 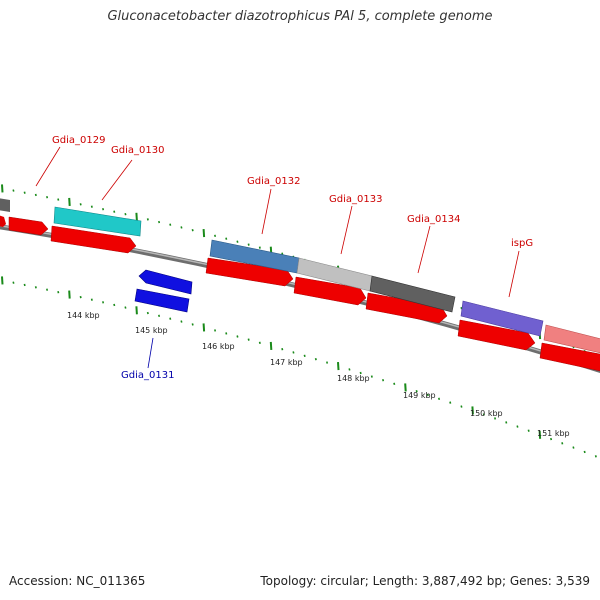 I want to click on gene-label-gdia-0129: Gdia_0129, so click(x=78, y=140).